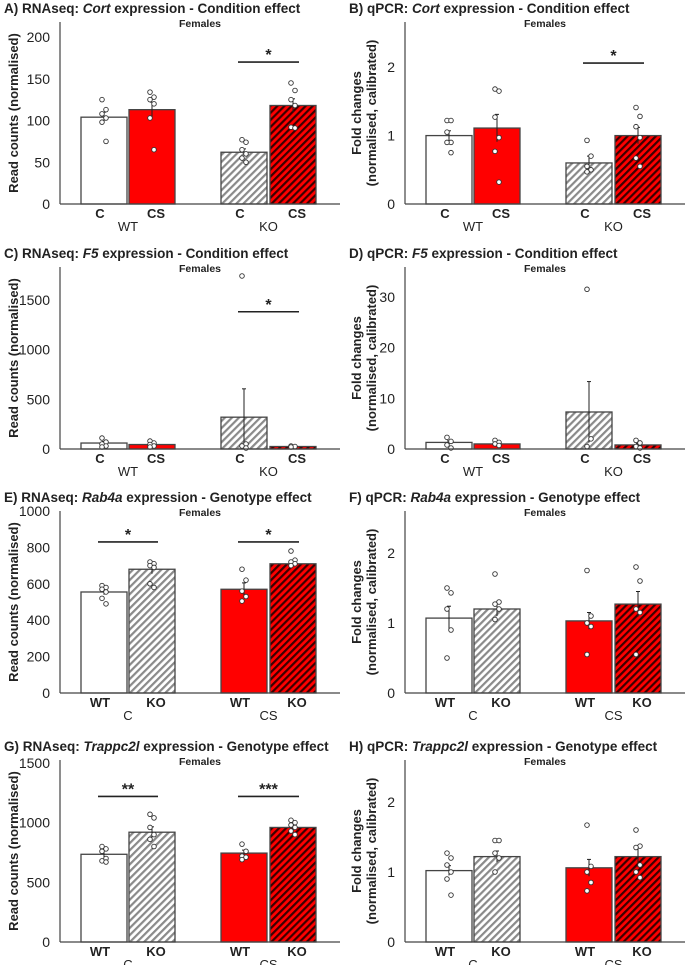 This screenshot has width=689, height=965. I want to click on panel-title-prefix: B) qPCR:, so click(380, 8).